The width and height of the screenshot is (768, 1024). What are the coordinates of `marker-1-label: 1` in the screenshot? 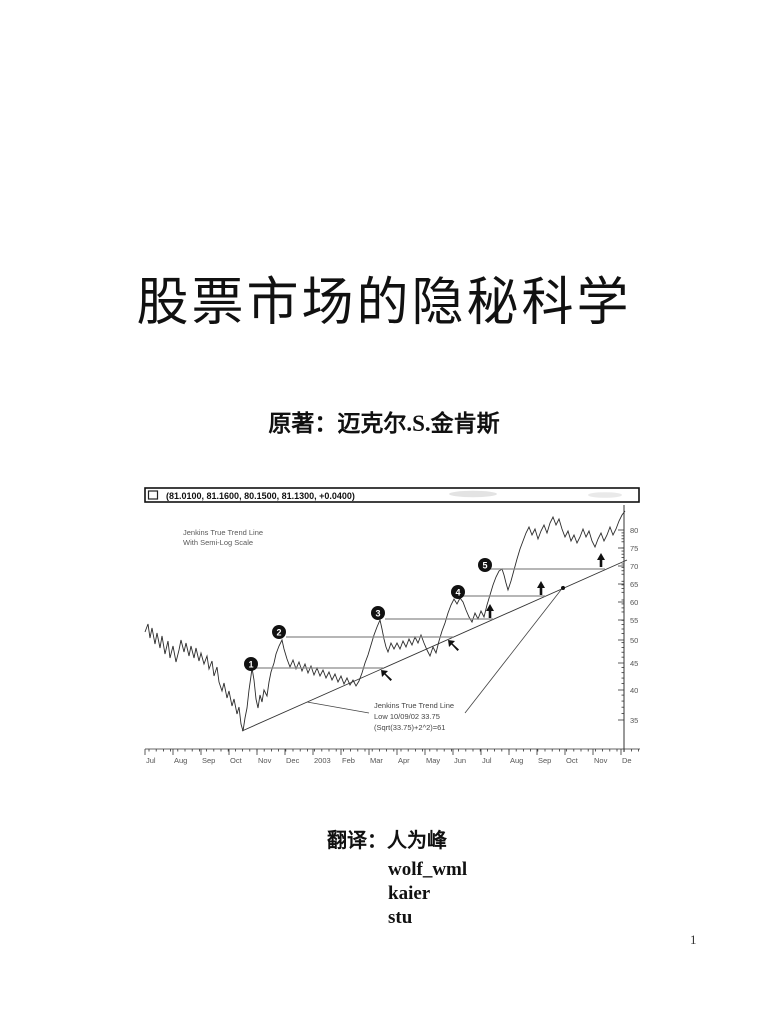 It's located at (250, 664).